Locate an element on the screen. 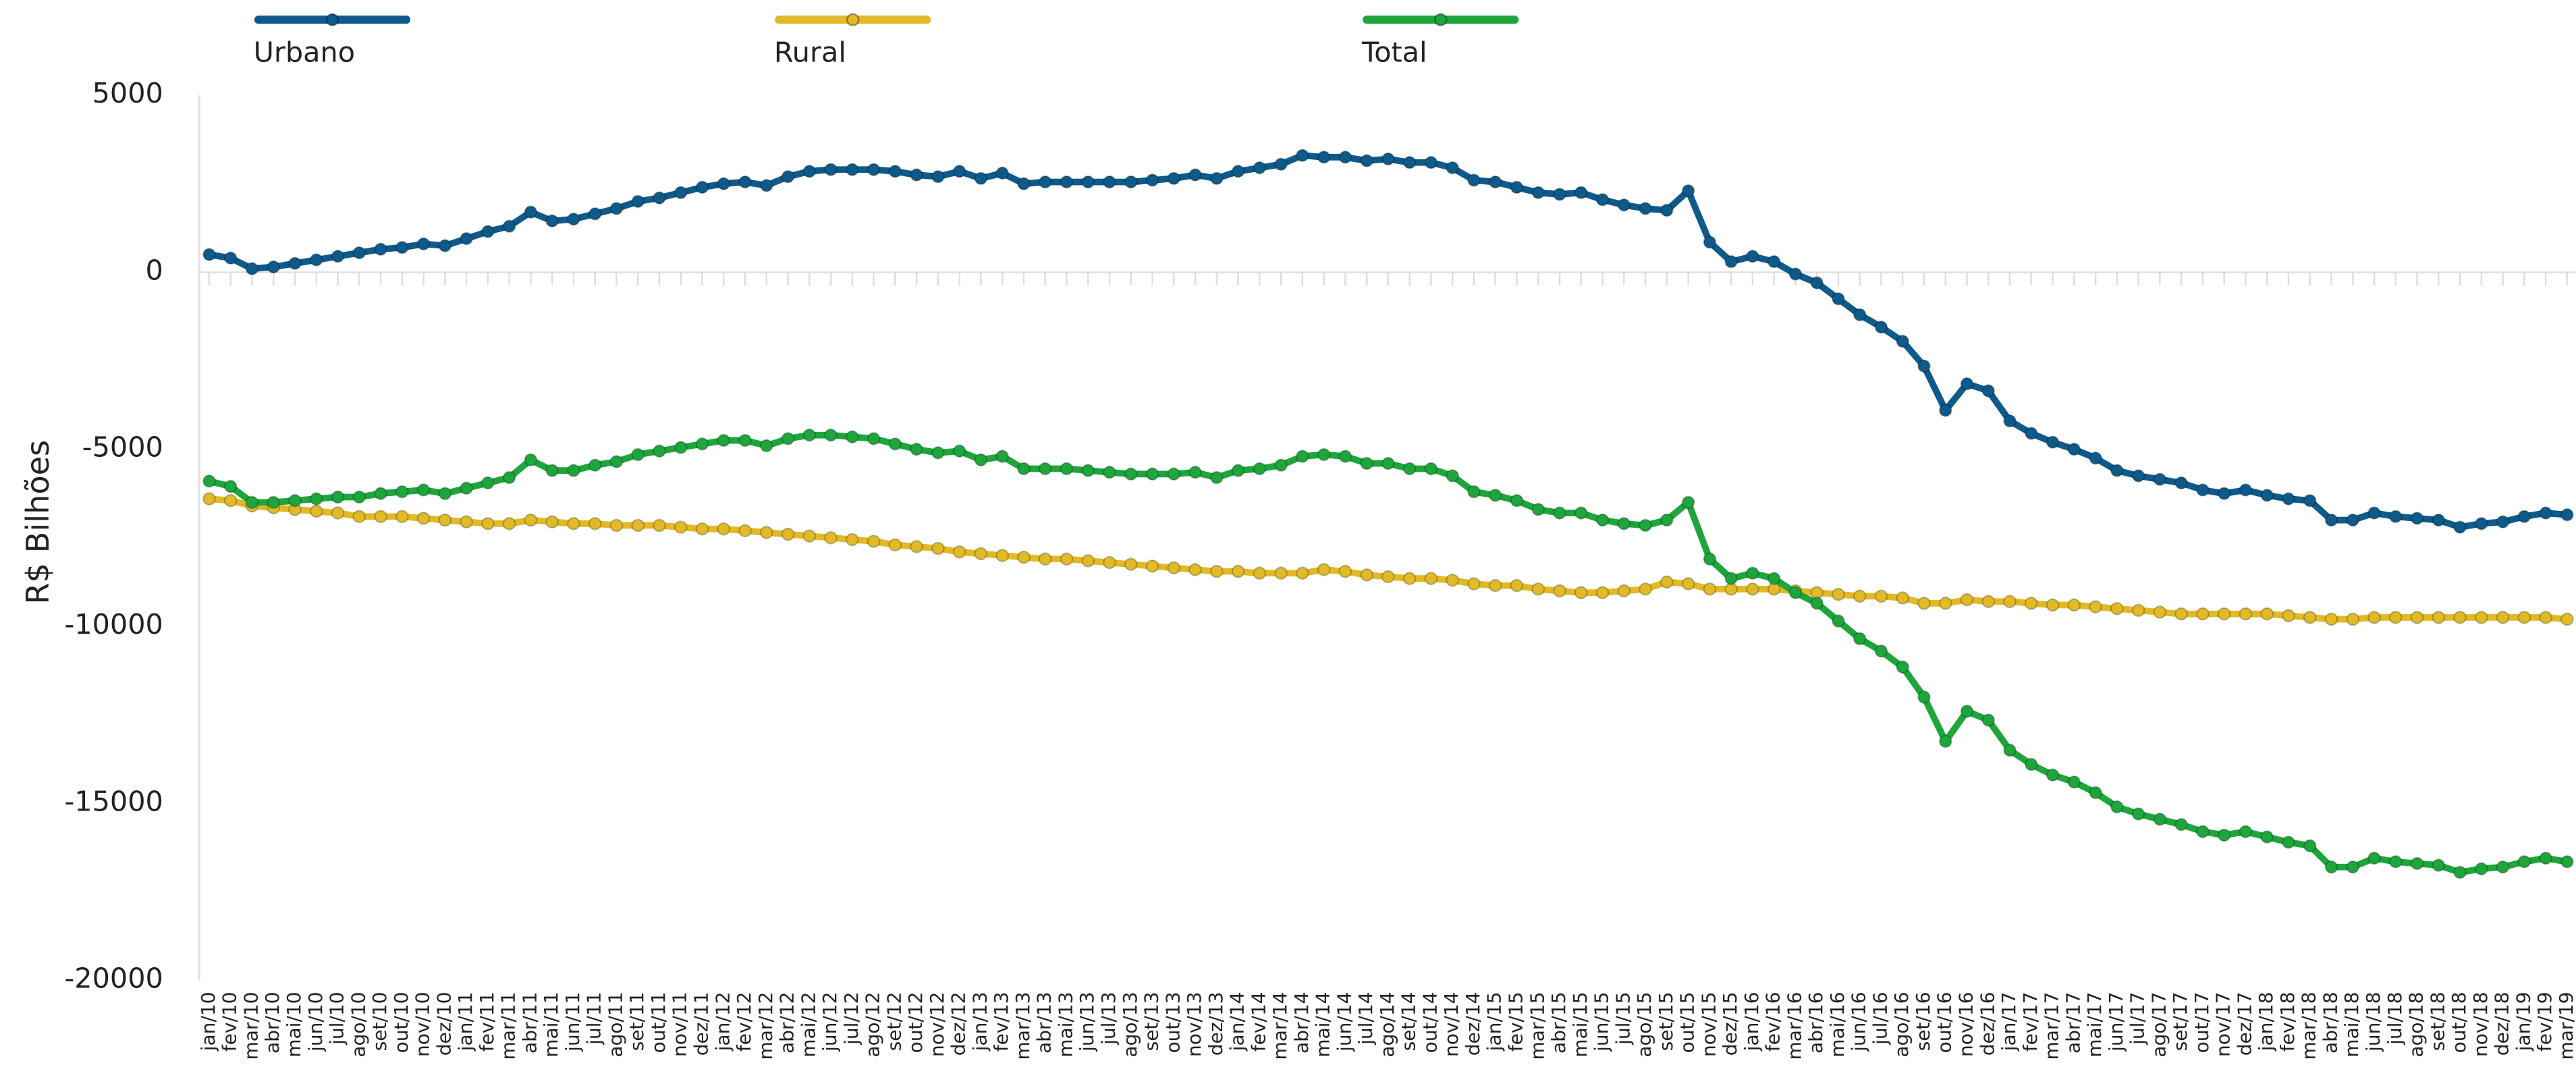  x-tick-label: jul/12 is located at coordinates (851, 1018).